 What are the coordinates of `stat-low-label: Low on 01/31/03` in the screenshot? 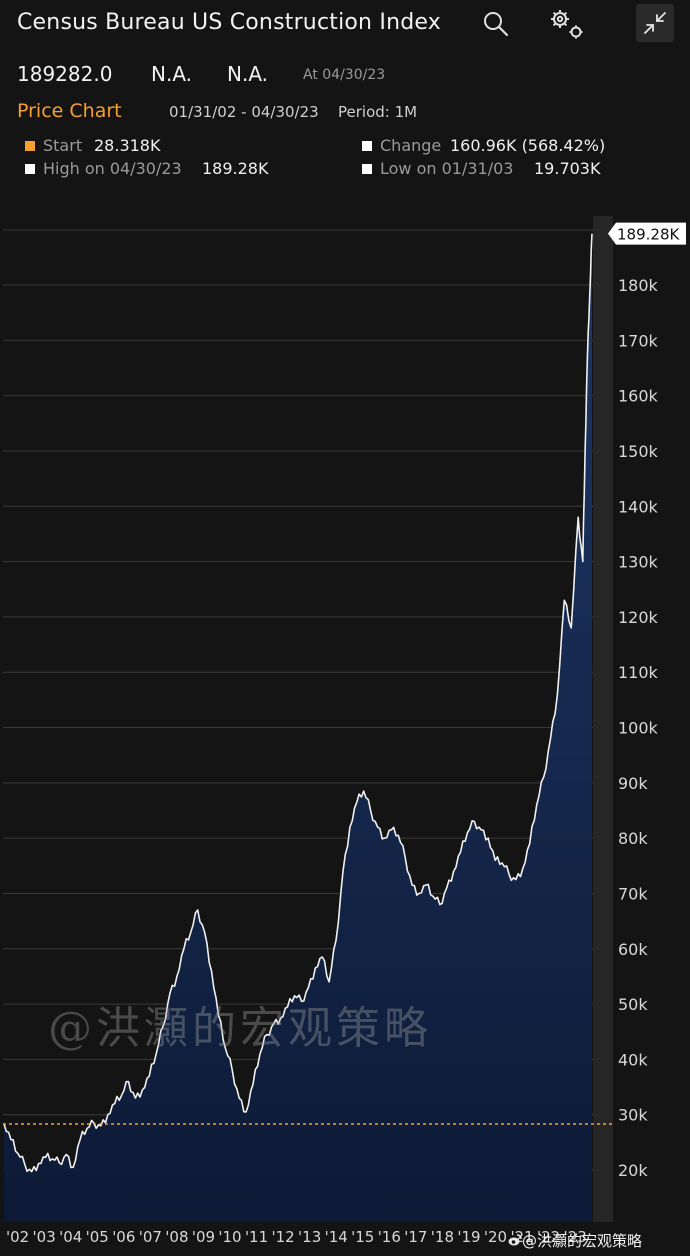 It's located at (447, 168).